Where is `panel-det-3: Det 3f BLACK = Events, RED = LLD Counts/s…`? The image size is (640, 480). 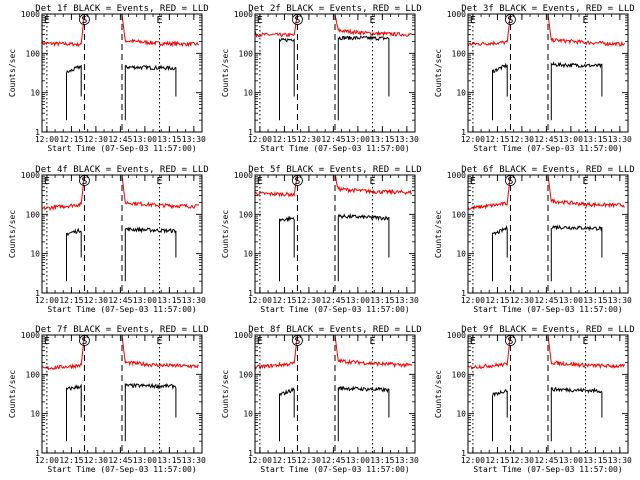 panel-det-3: Det 3f BLACK = Events, RED = LLD Counts/s… is located at coordinates (534, 78).